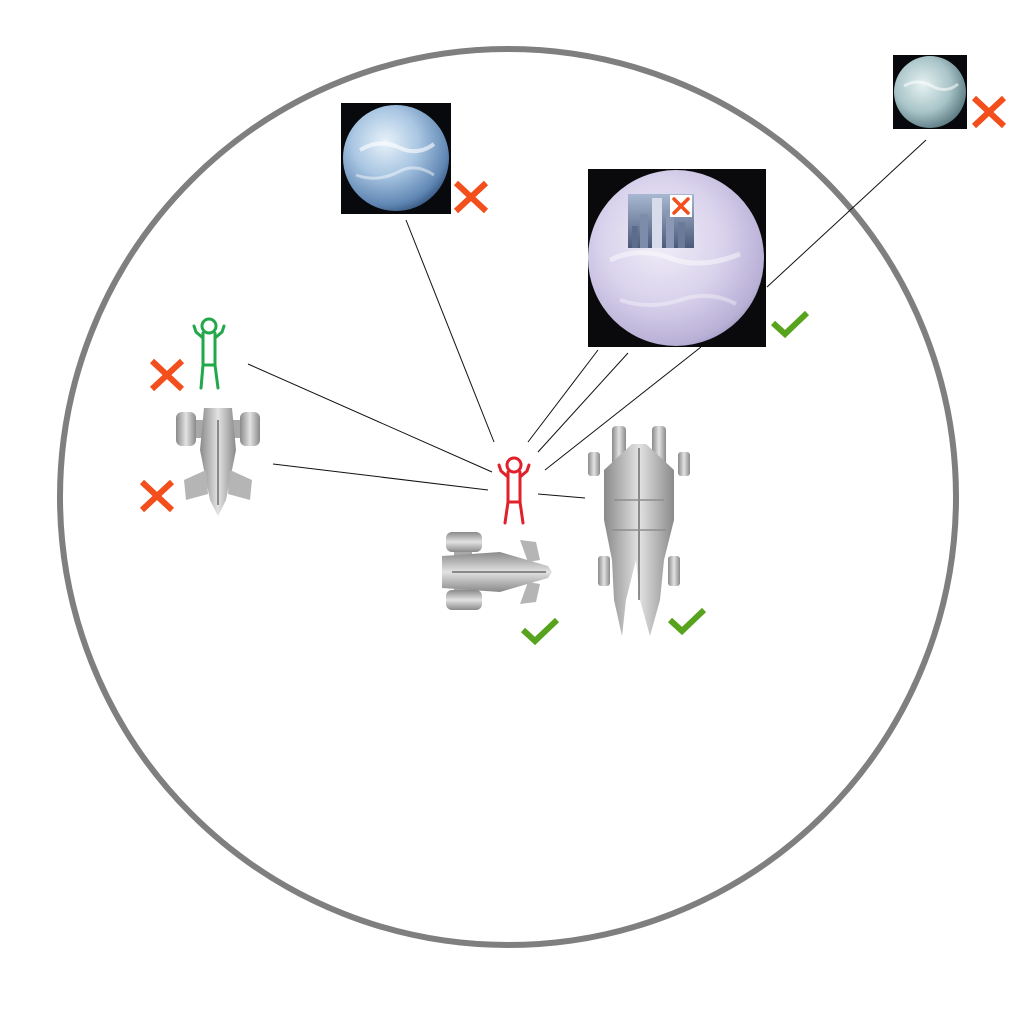 The width and height of the screenshot is (1036, 1028). What do you see at coordinates (657, 223) in the screenshot?
I see `city-tower-icon` at bounding box center [657, 223].